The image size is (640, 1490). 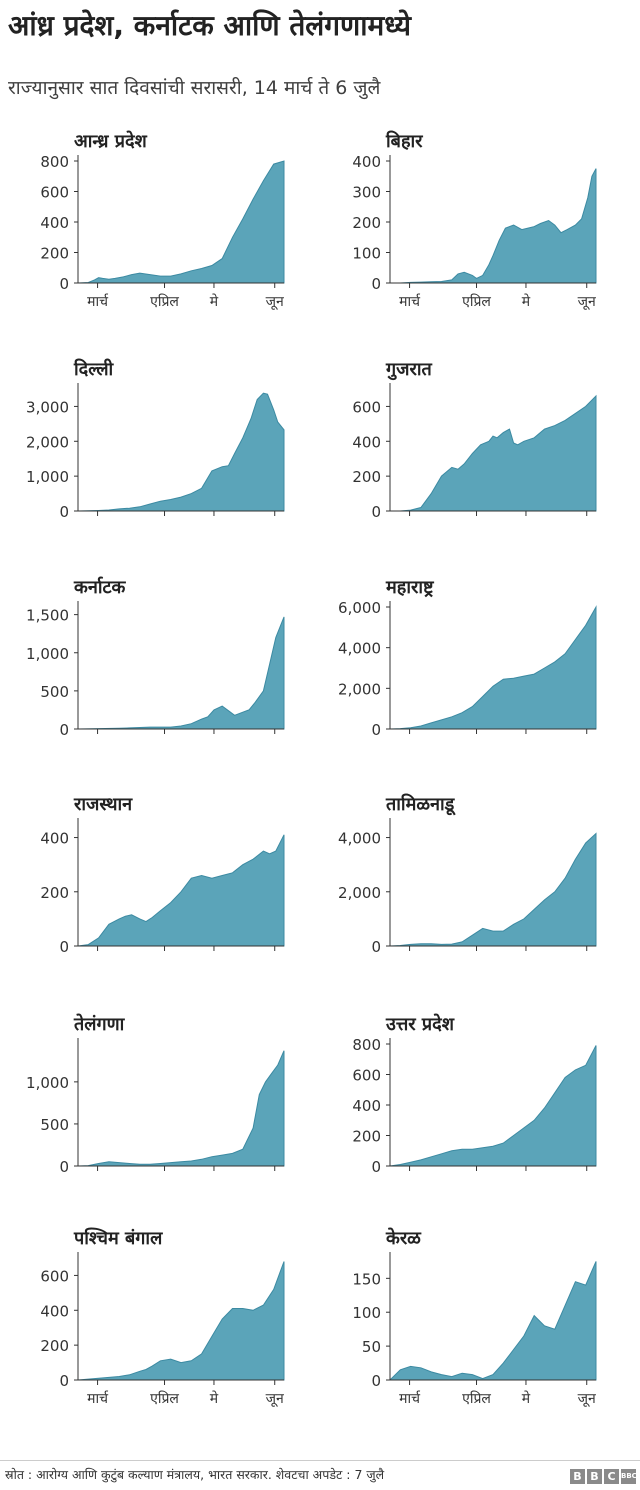 What do you see at coordinates (603, 1476) in the screenshot?
I see `bbc-logo: B B C BBC` at bounding box center [603, 1476].